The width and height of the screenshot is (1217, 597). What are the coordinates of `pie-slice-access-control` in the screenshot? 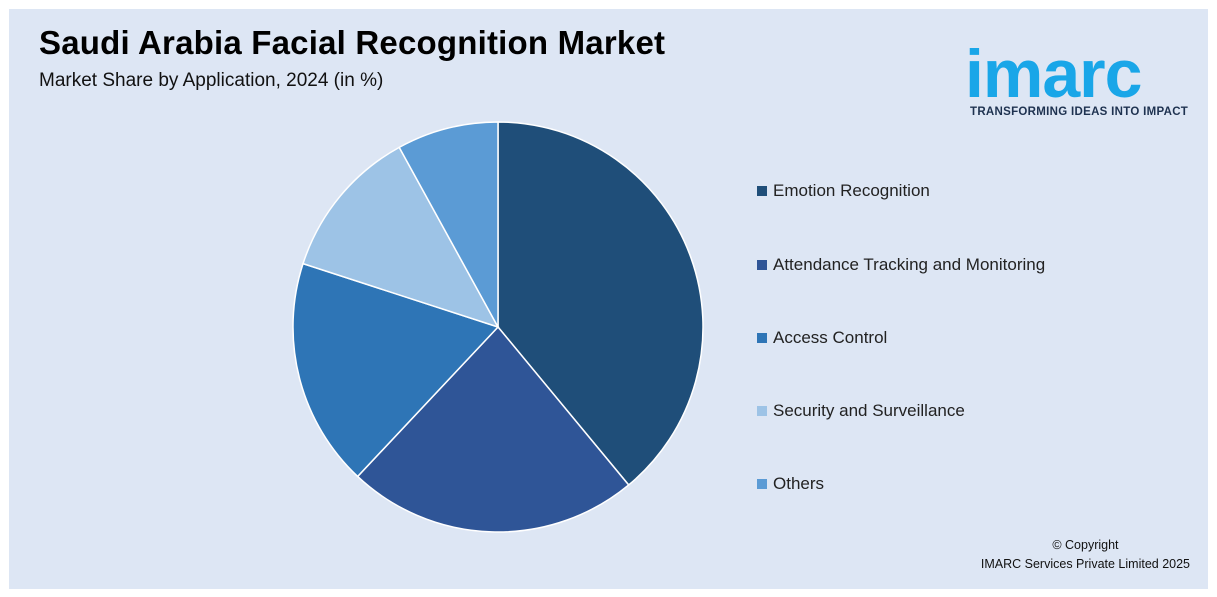 It's located at (396, 370).